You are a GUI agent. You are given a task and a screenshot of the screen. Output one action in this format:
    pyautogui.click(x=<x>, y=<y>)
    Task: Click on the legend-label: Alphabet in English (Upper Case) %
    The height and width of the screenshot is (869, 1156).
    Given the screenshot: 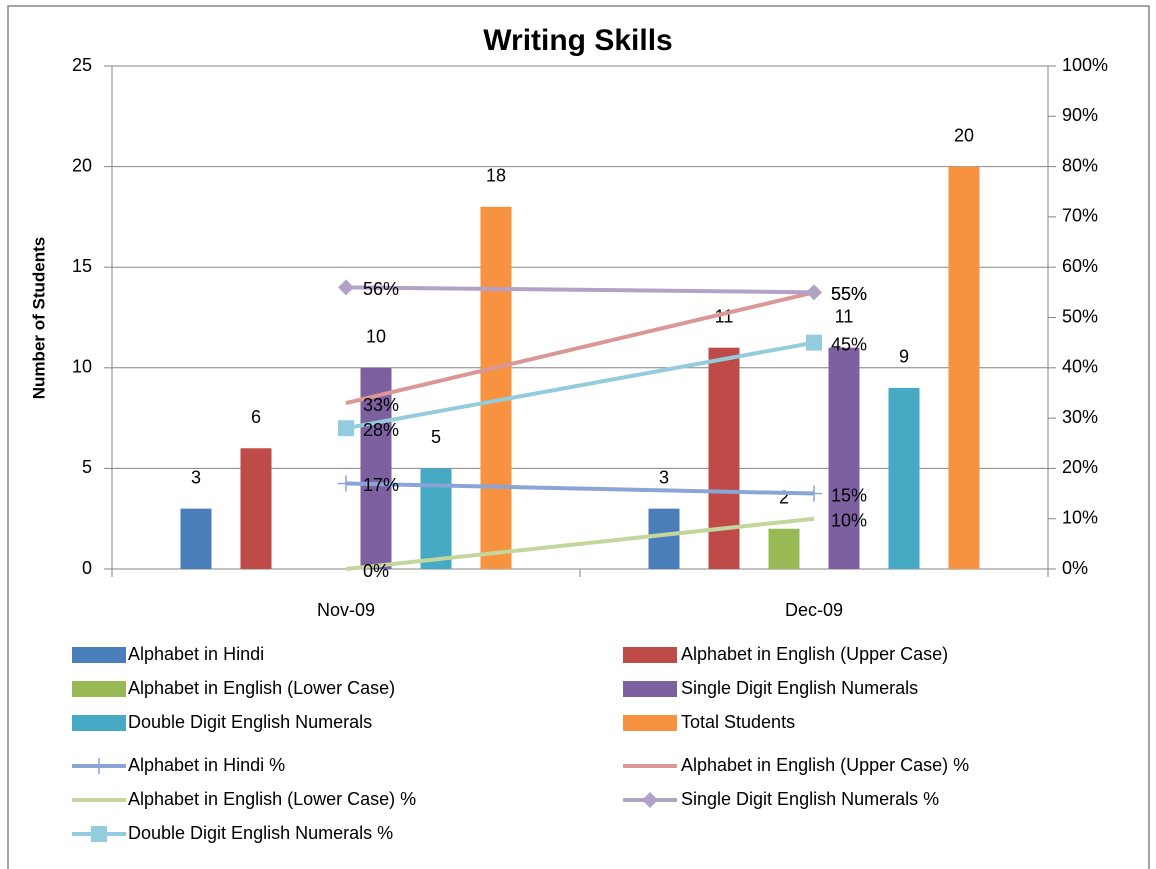 What is the action you would take?
    pyautogui.click(x=825, y=765)
    